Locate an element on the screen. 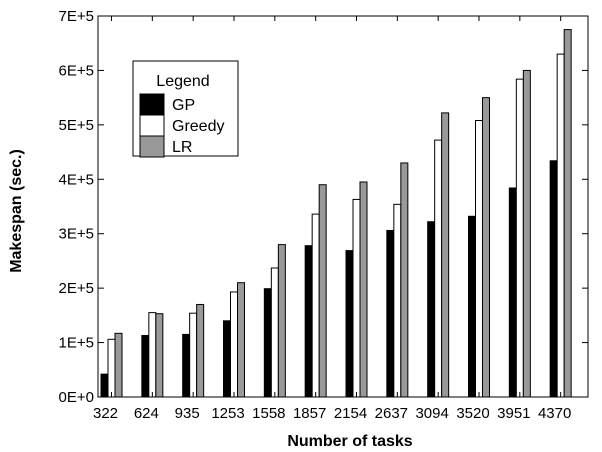  y-tick-label: 4E+5 is located at coordinates (76, 179).